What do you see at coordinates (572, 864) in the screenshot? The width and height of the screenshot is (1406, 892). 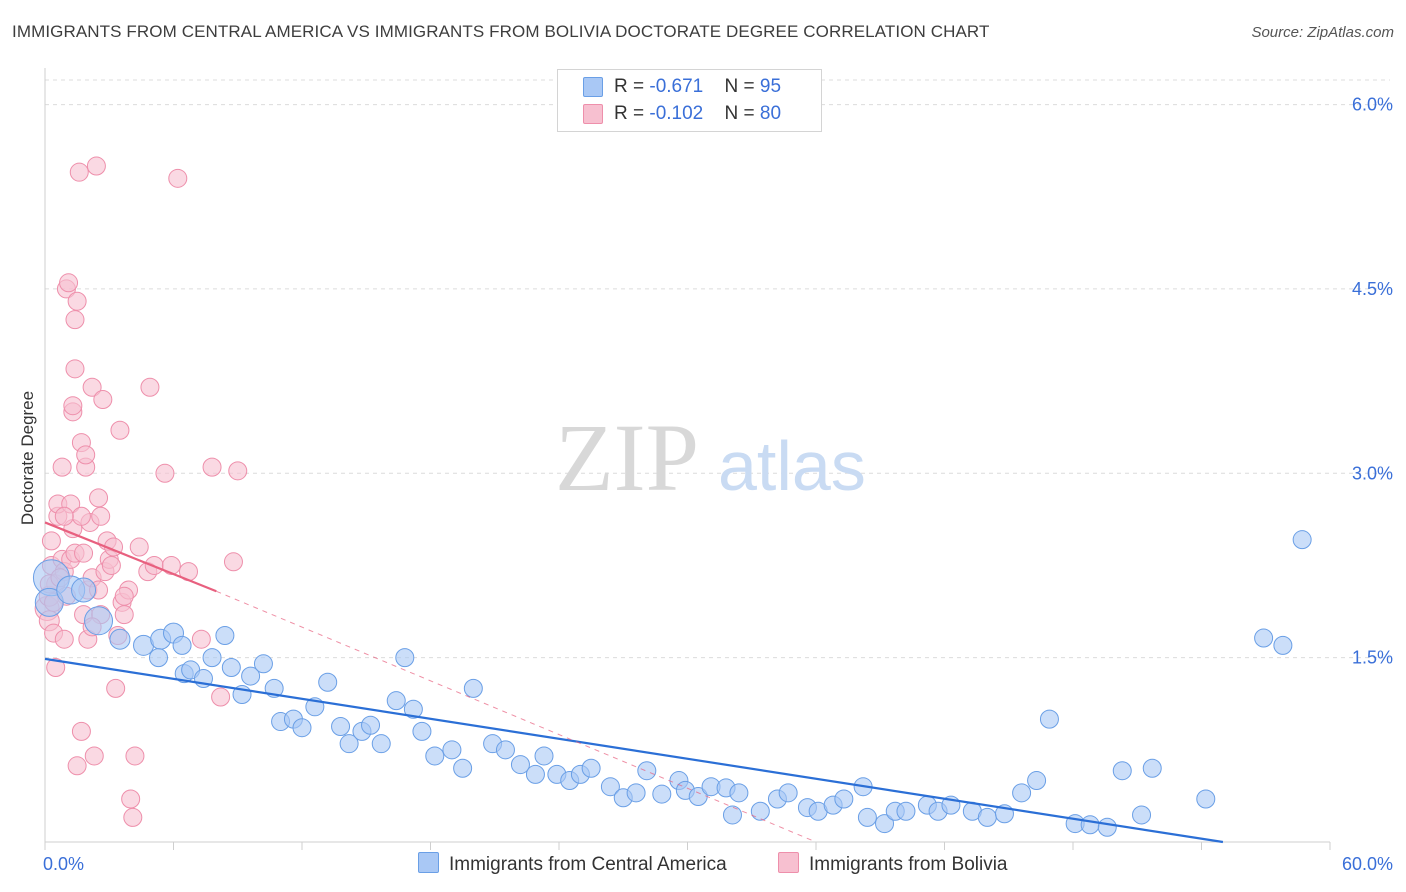 I see `bottom-legend-central-america: Immigrants from Central America` at bounding box center [572, 864].